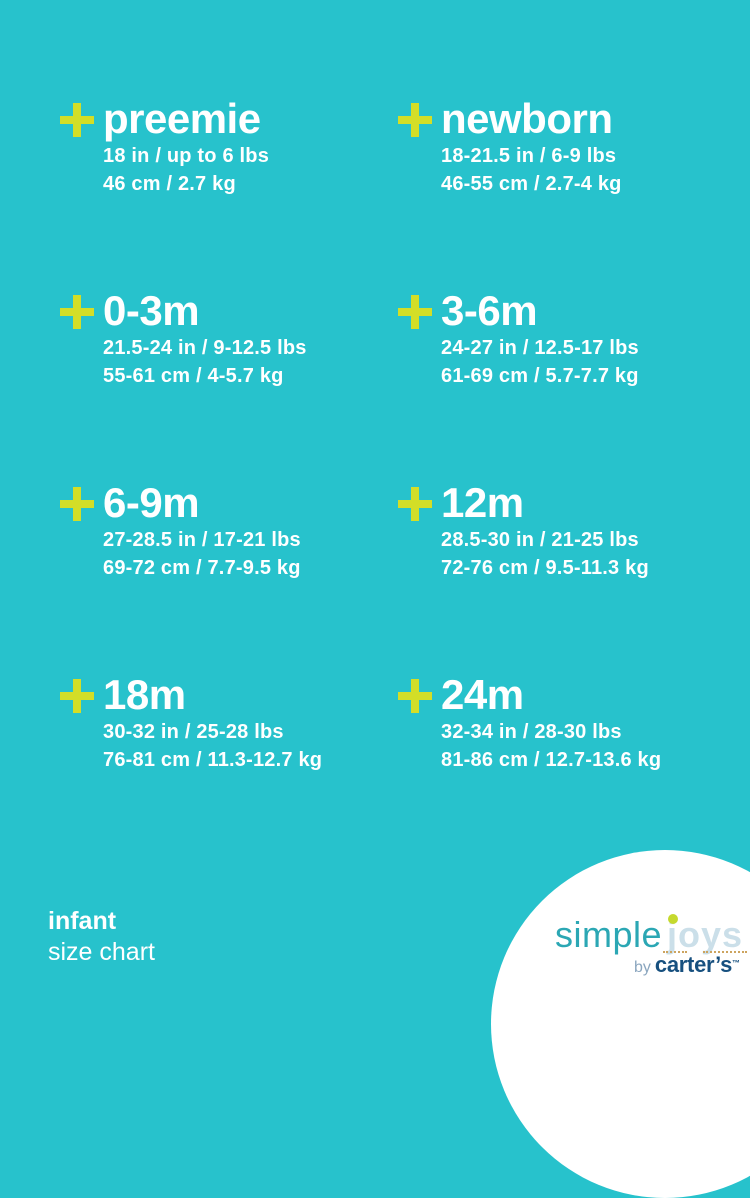 The image size is (750, 1198). What do you see at coordinates (545, 568) in the screenshot?
I see `size-metric: 72-76 cm / 9.5-11.3 kg` at bounding box center [545, 568].